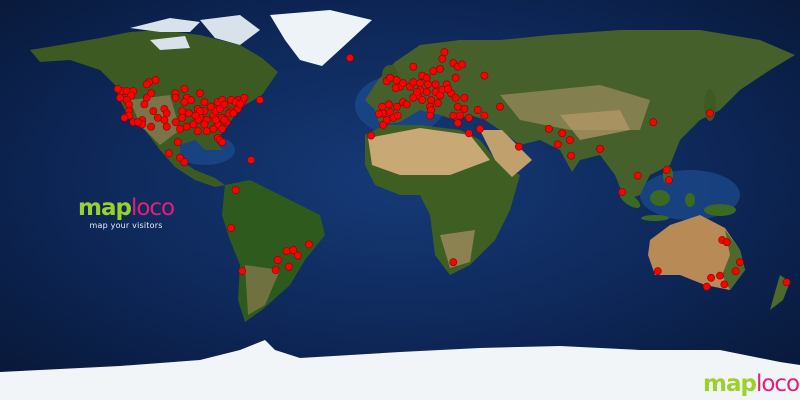 The image size is (800, 400). I want to click on maploco-logo: maploco map your visitors, so click(126, 212).